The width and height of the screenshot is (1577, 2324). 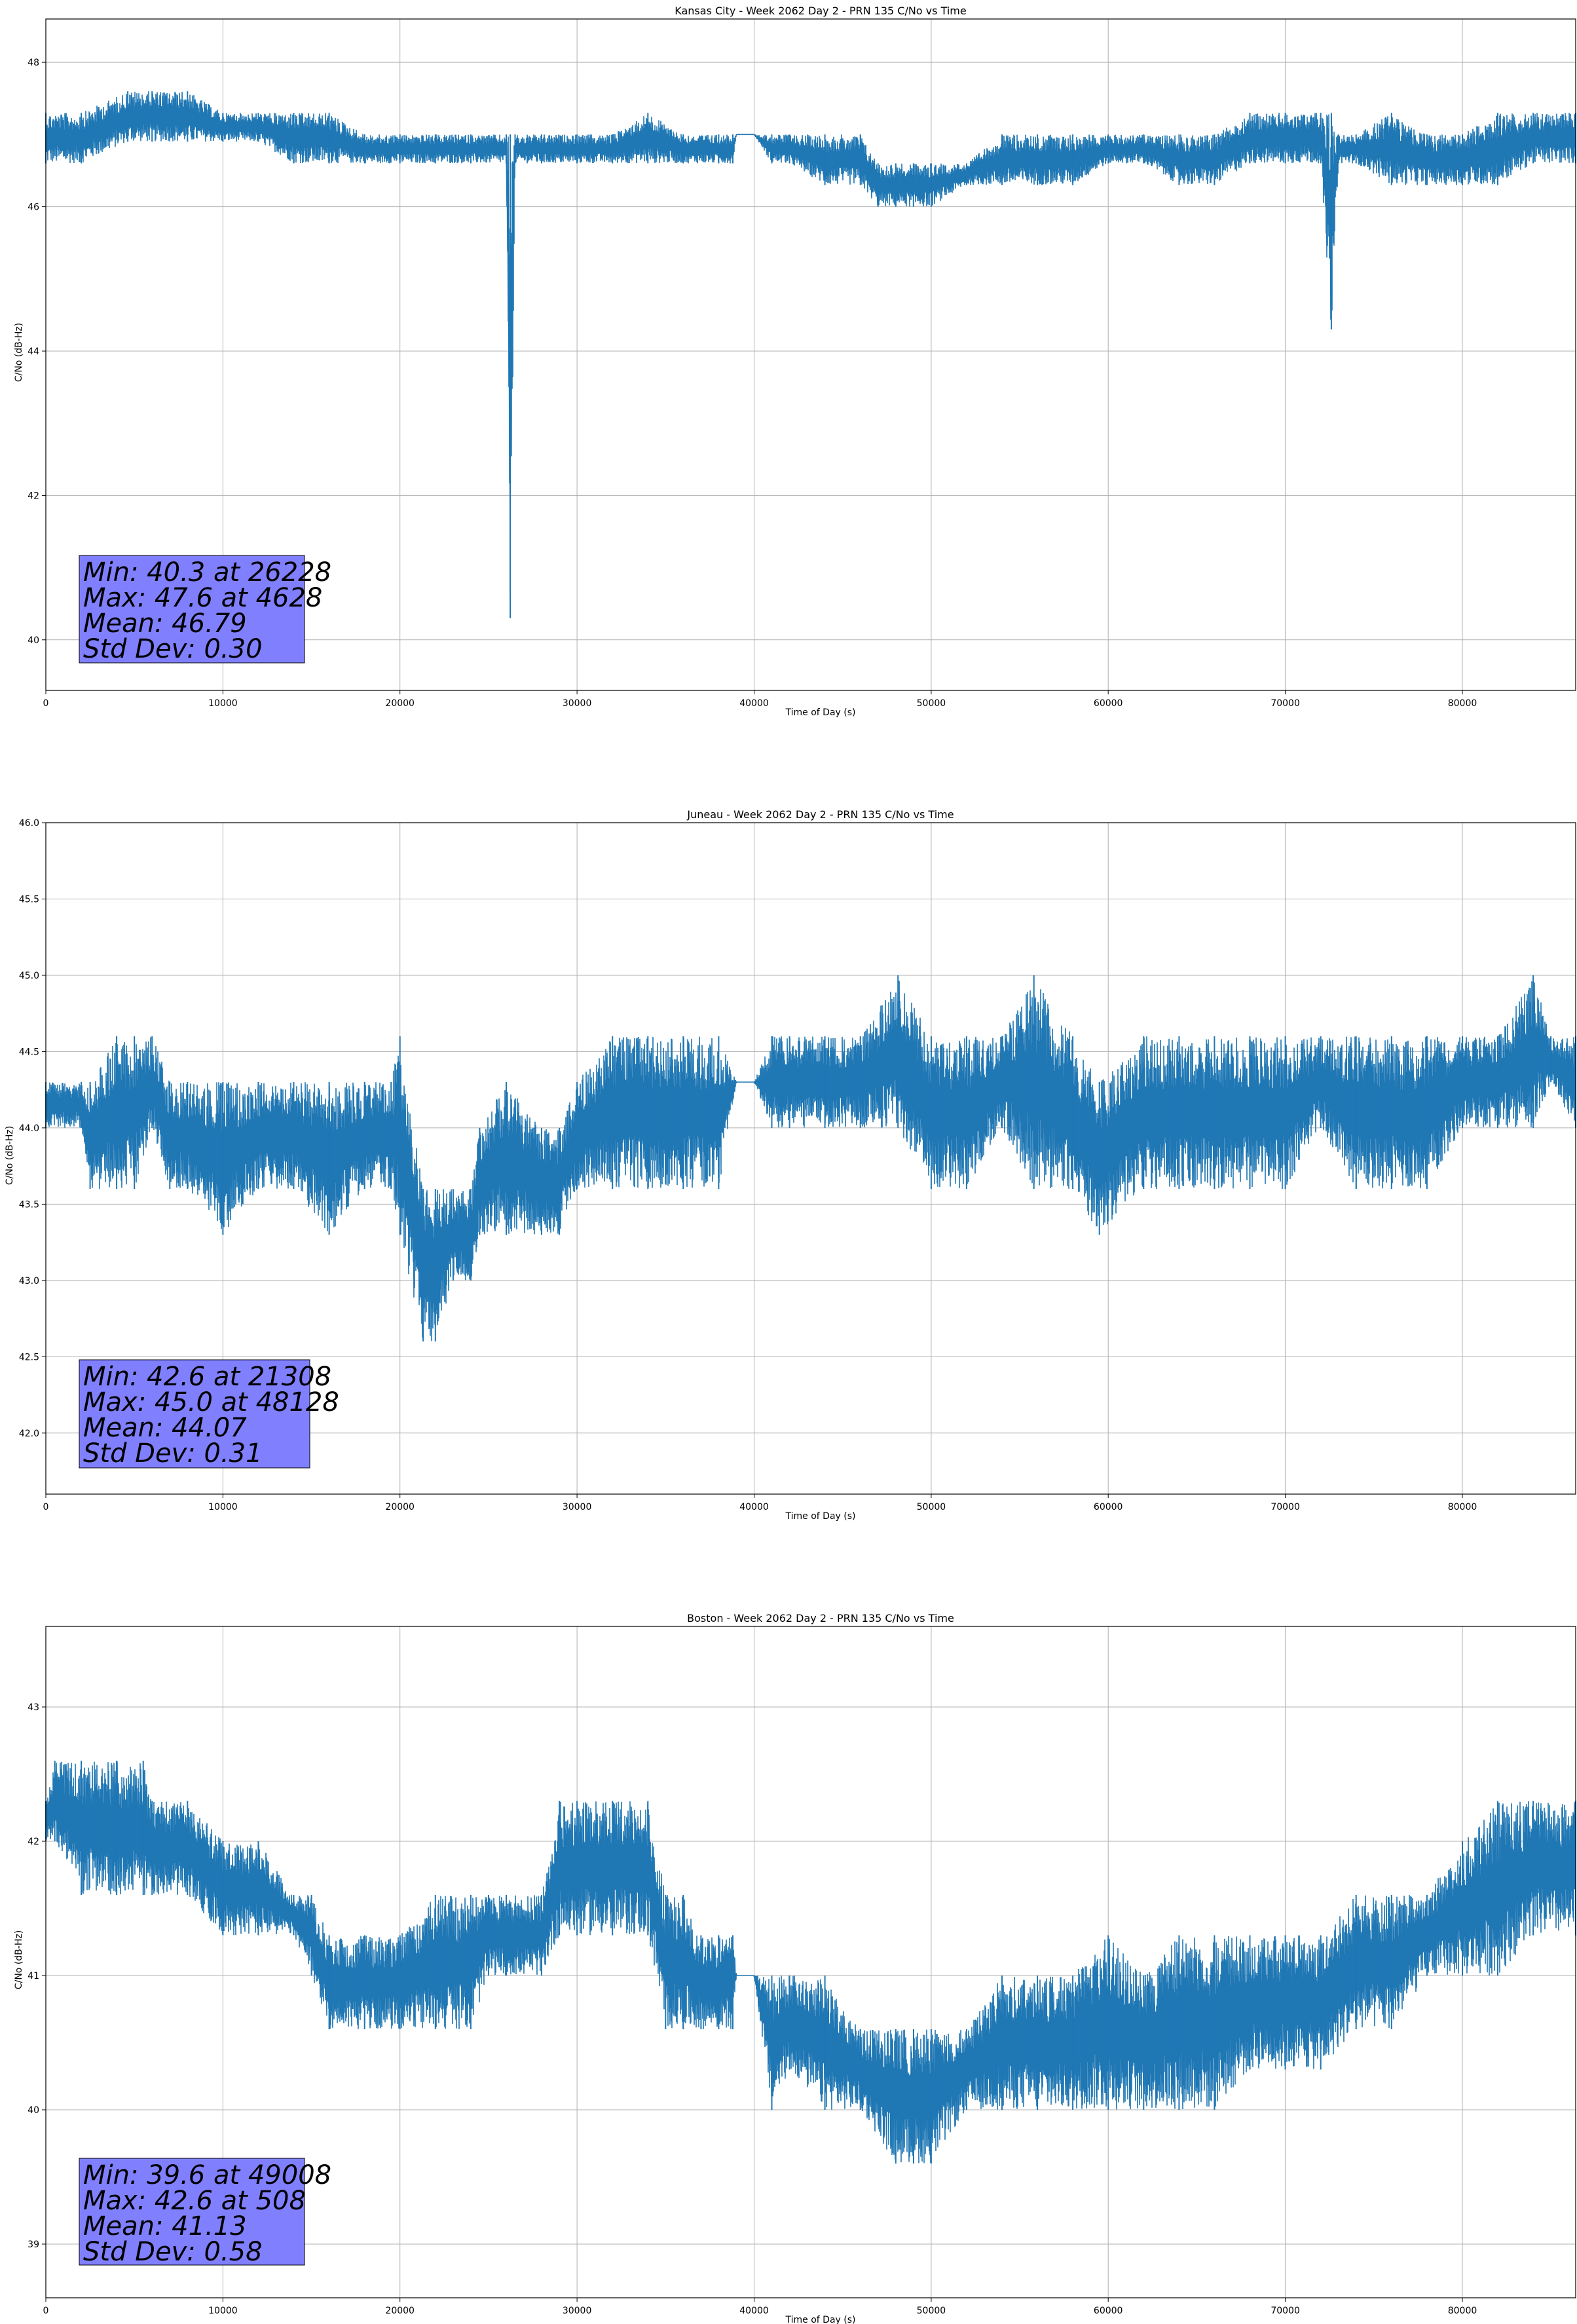 I want to click on y-tick-label: 44.5, so click(x=29, y=1052).